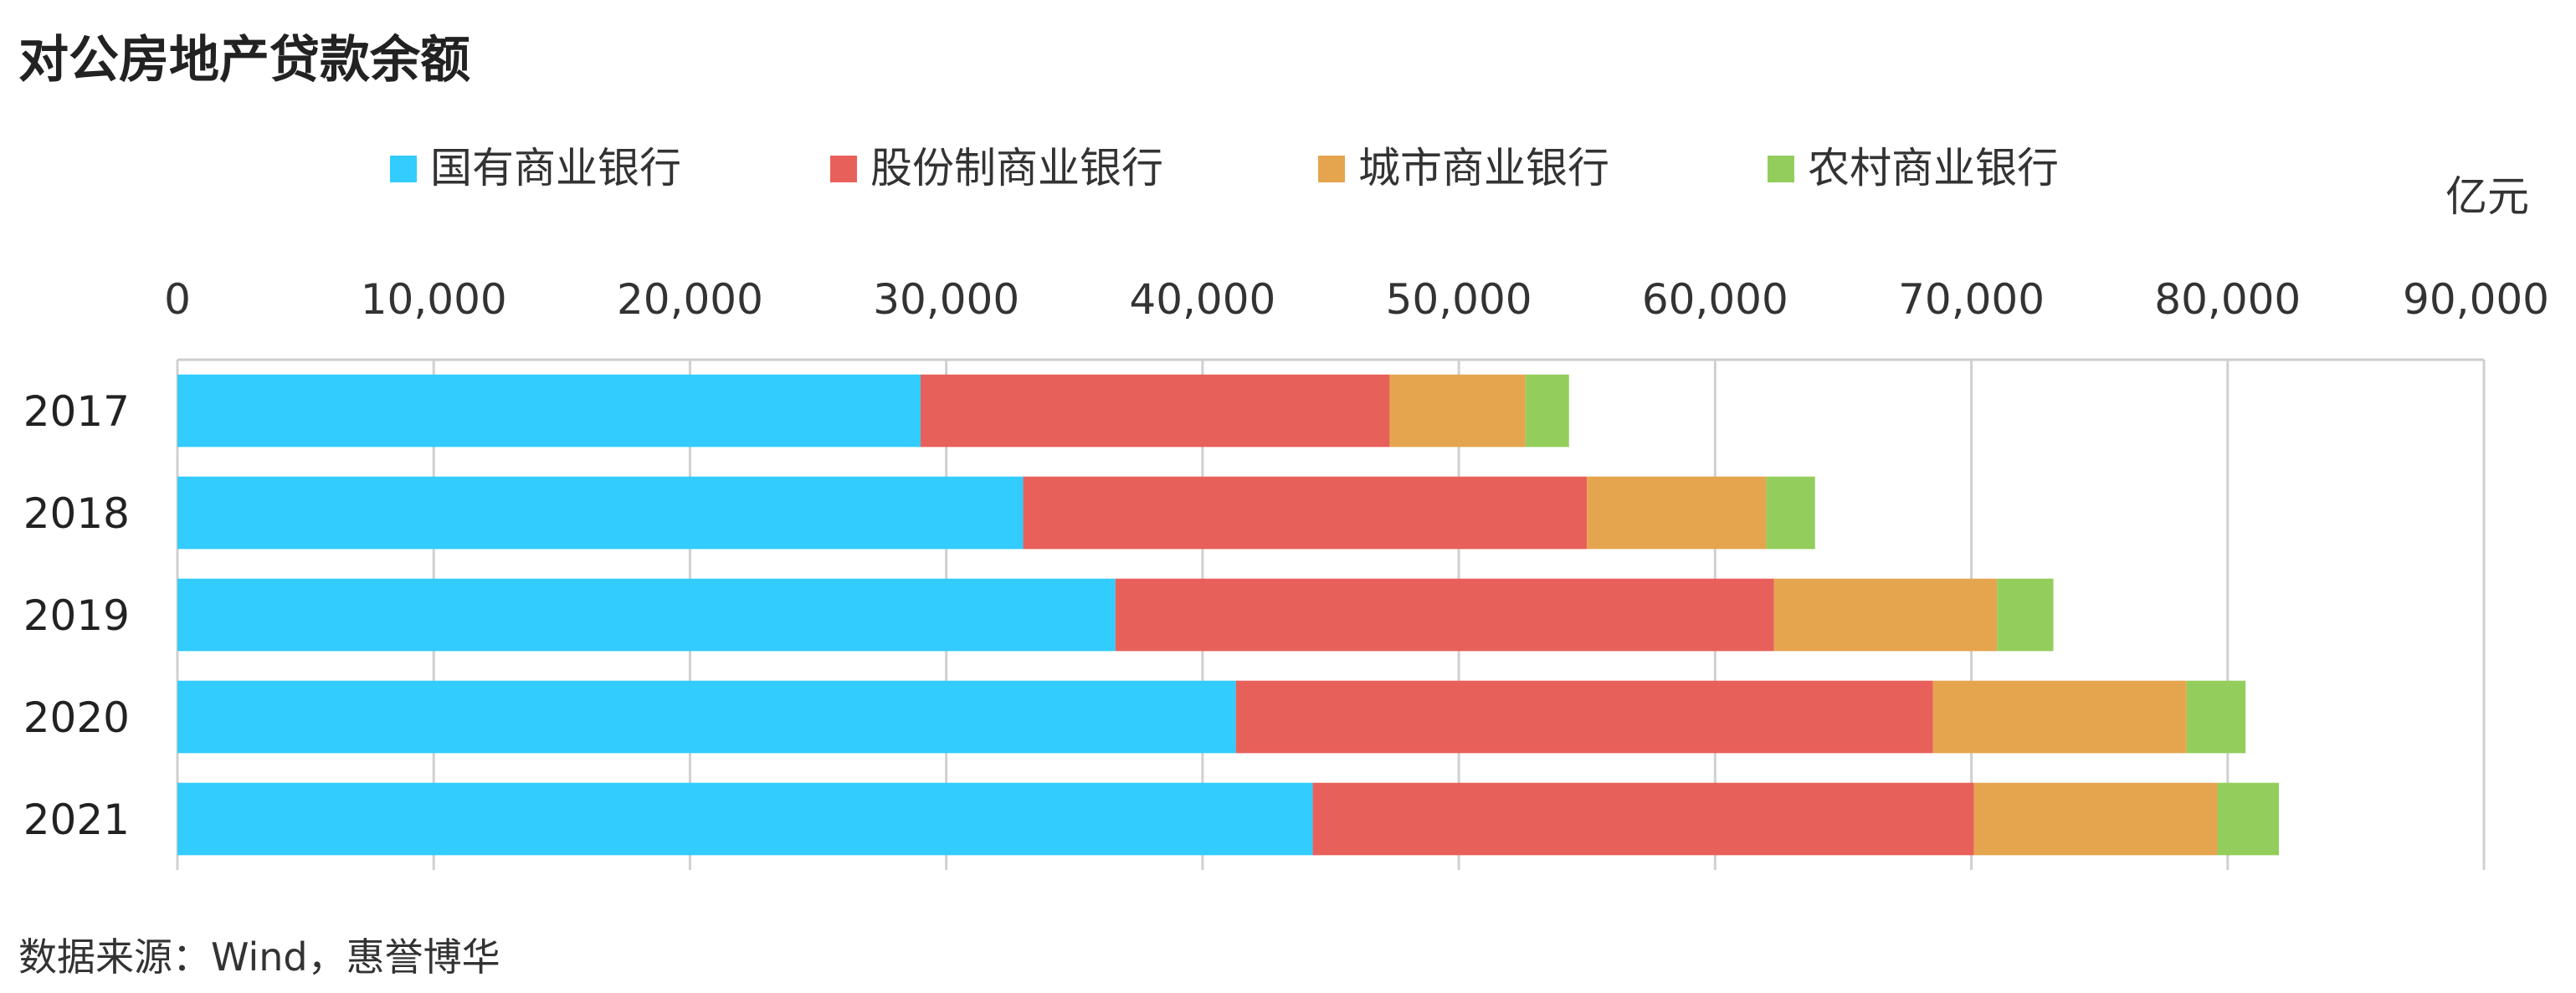 The height and width of the screenshot is (993, 2576). What do you see at coordinates (1483, 168) in the screenshot?
I see `legend-label: 城市商业银行` at bounding box center [1483, 168].